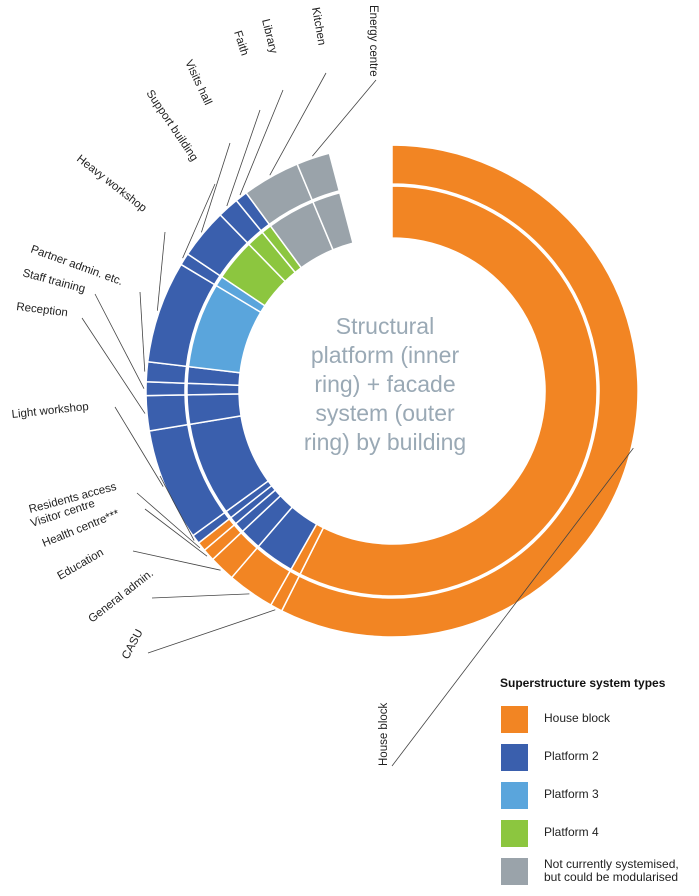 The width and height of the screenshot is (699, 896). I want to click on label-heavy-workshop: Heavy workshop, so click(111, 184).